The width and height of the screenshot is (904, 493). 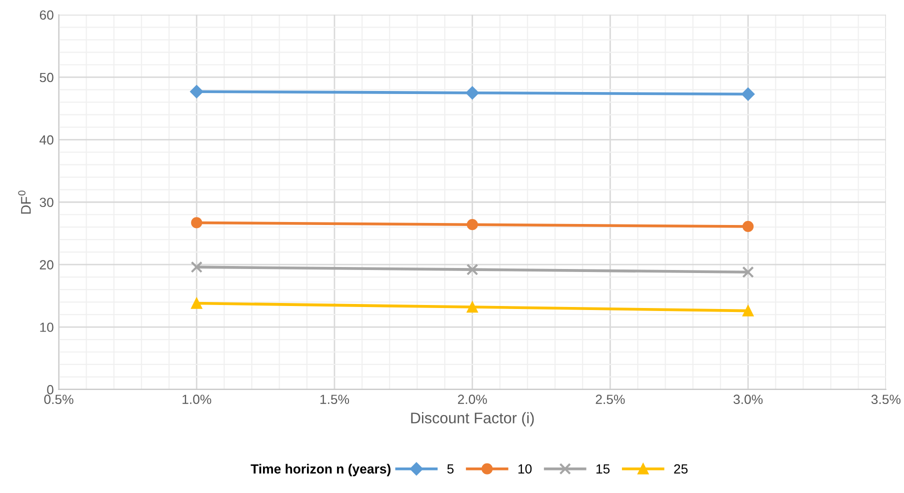 What do you see at coordinates (450, 469) in the screenshot?
I see `legend-label: 5` at bounding box center [450, 469].